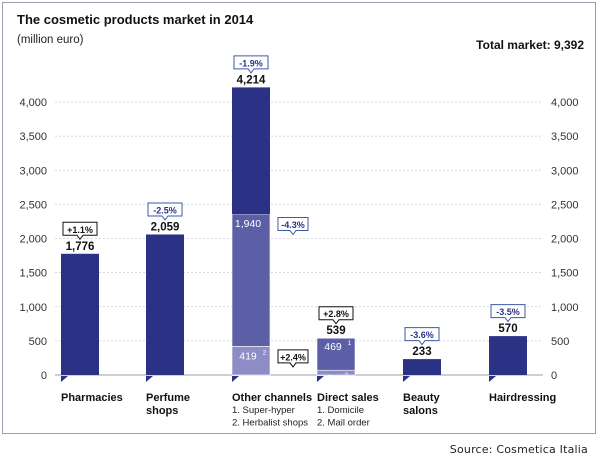  Describe the element at coordinates (343, 423) in the screenshot. I see `category-note: 2. Mail order` at that location.